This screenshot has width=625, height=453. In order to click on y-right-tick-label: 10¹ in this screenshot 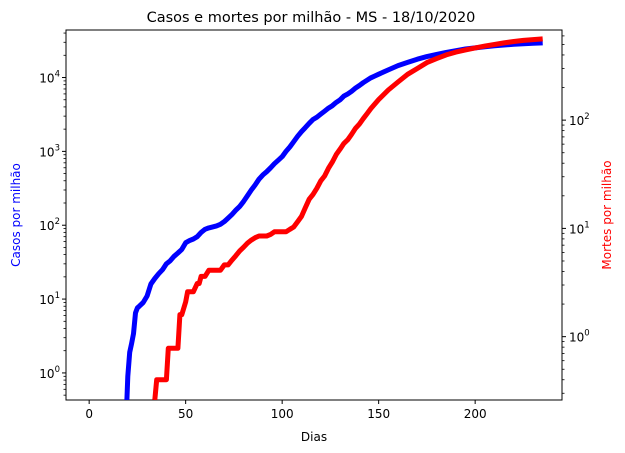, I will do `click(579, 228)`.